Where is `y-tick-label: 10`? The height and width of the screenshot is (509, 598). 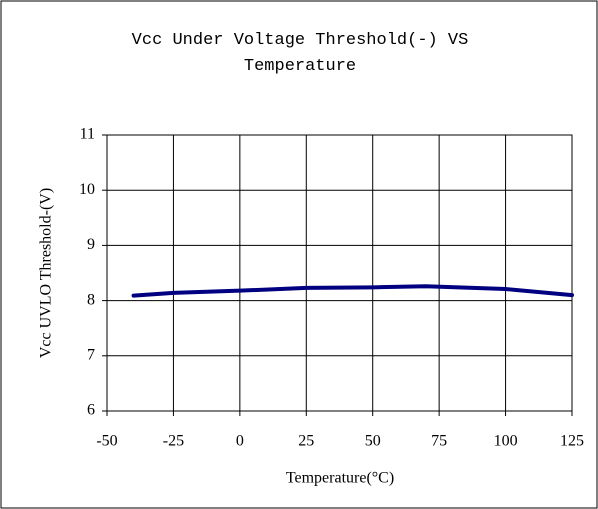 y-tick-label: 10 is located at coordinates (87, 189).